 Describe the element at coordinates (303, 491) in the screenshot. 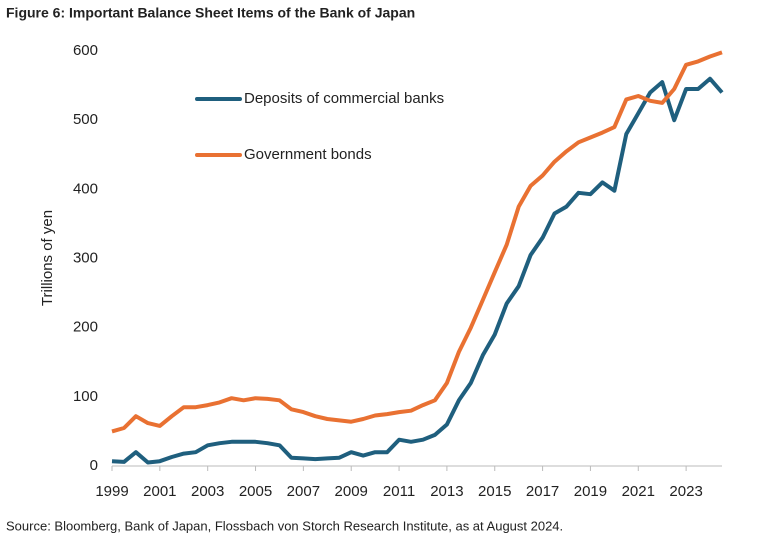

I see `x-tick-label: 2007` at that location.